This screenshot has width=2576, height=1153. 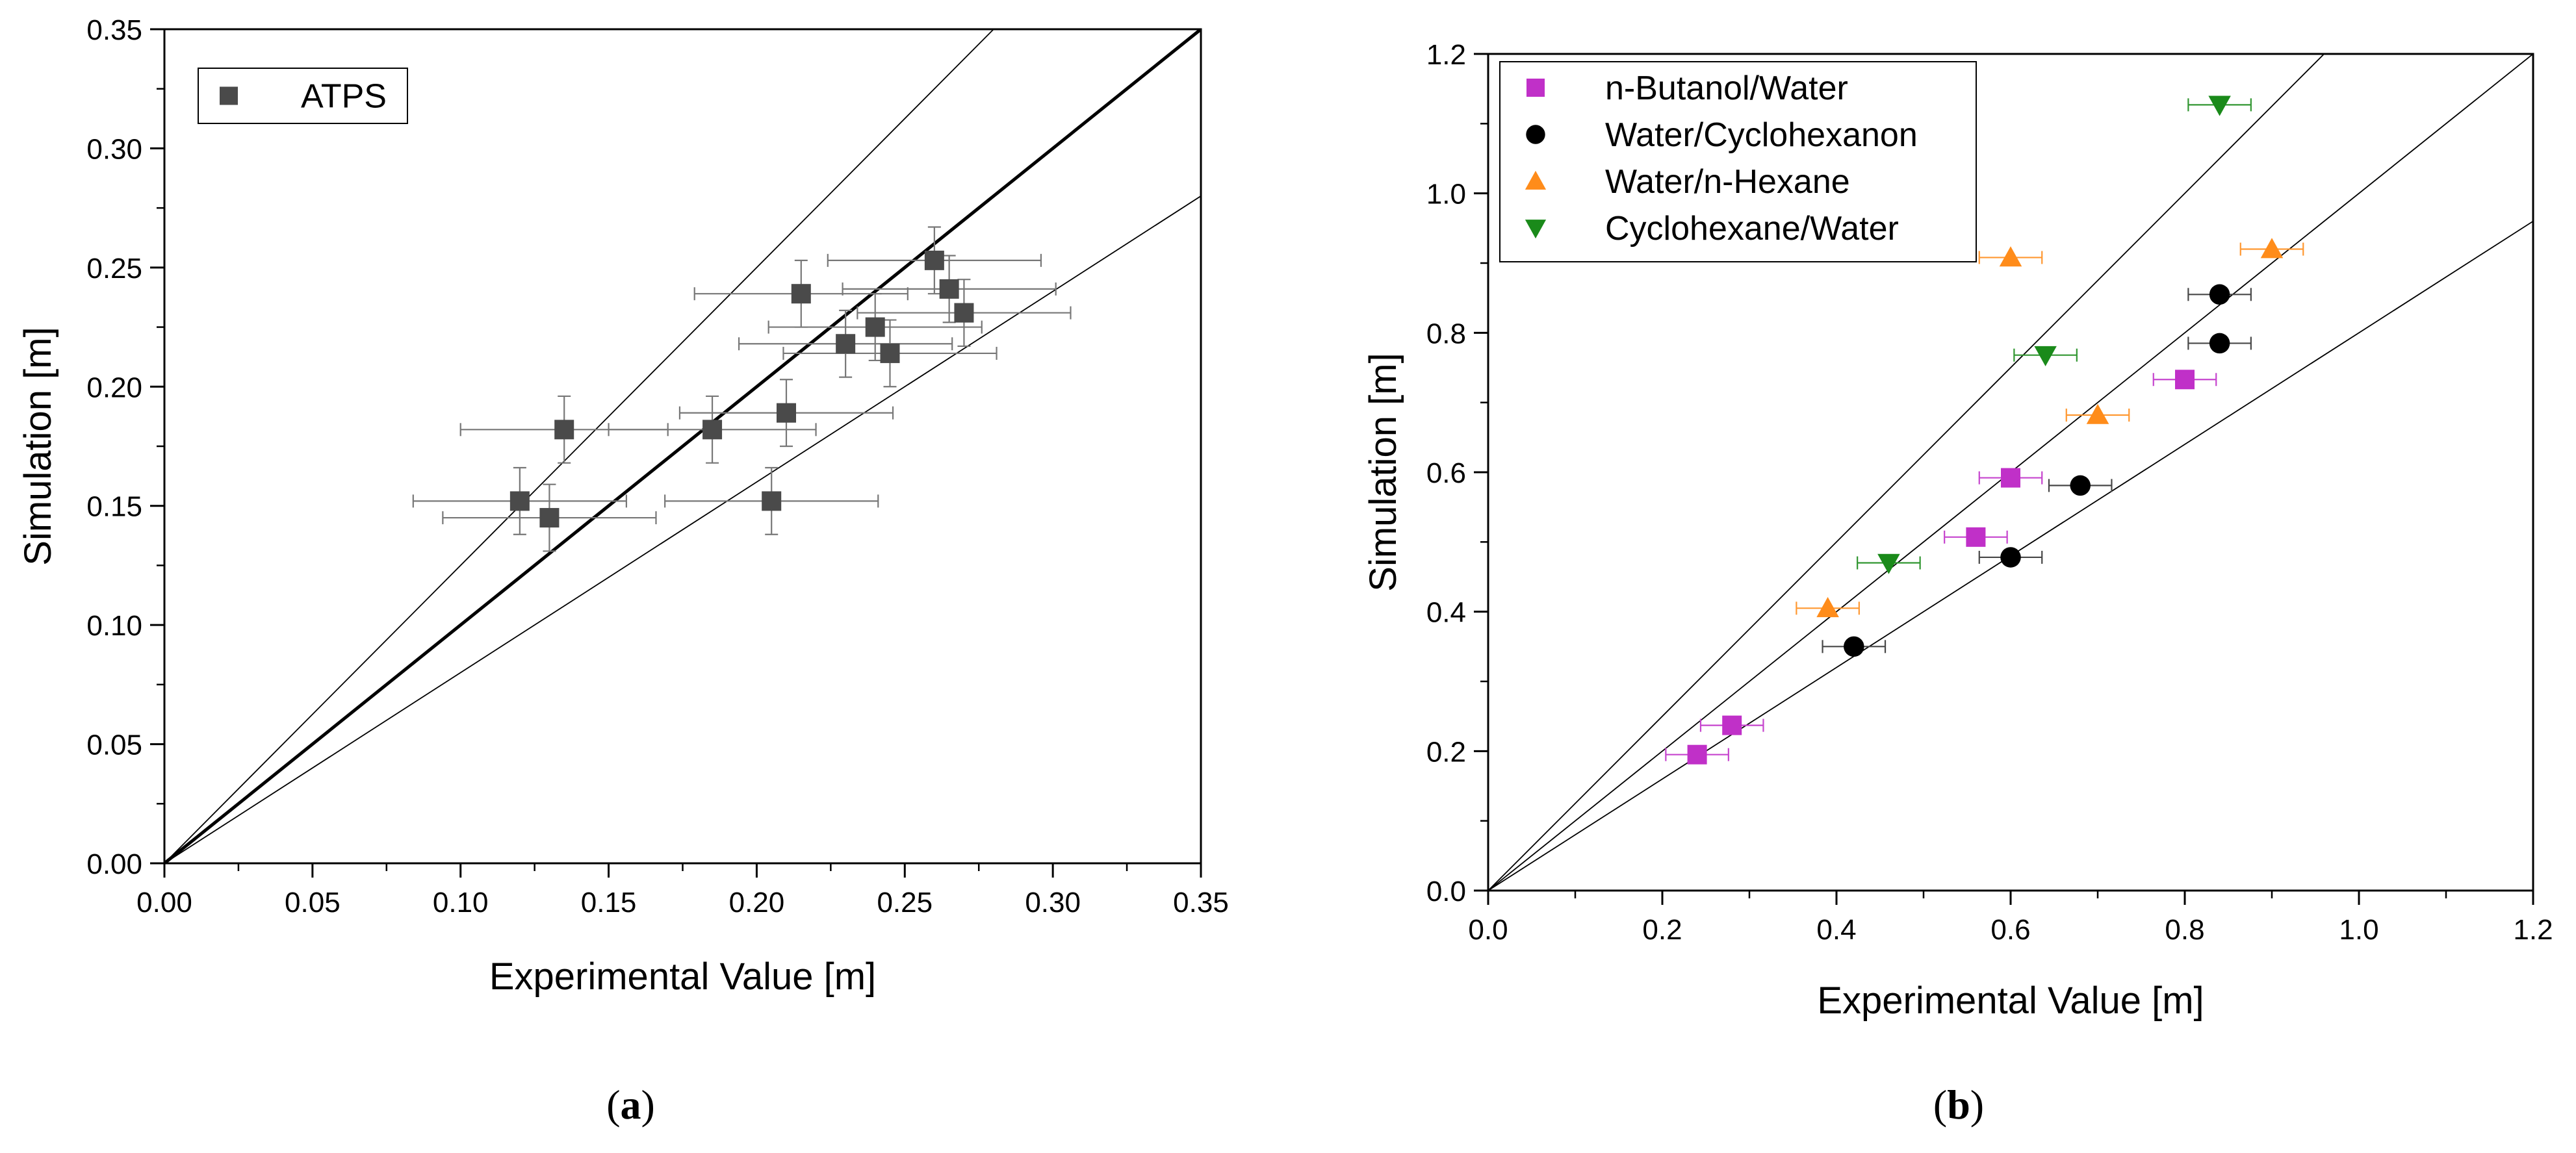 I want to click on y-tick-label: 0.35, so click(x=114, y=30).